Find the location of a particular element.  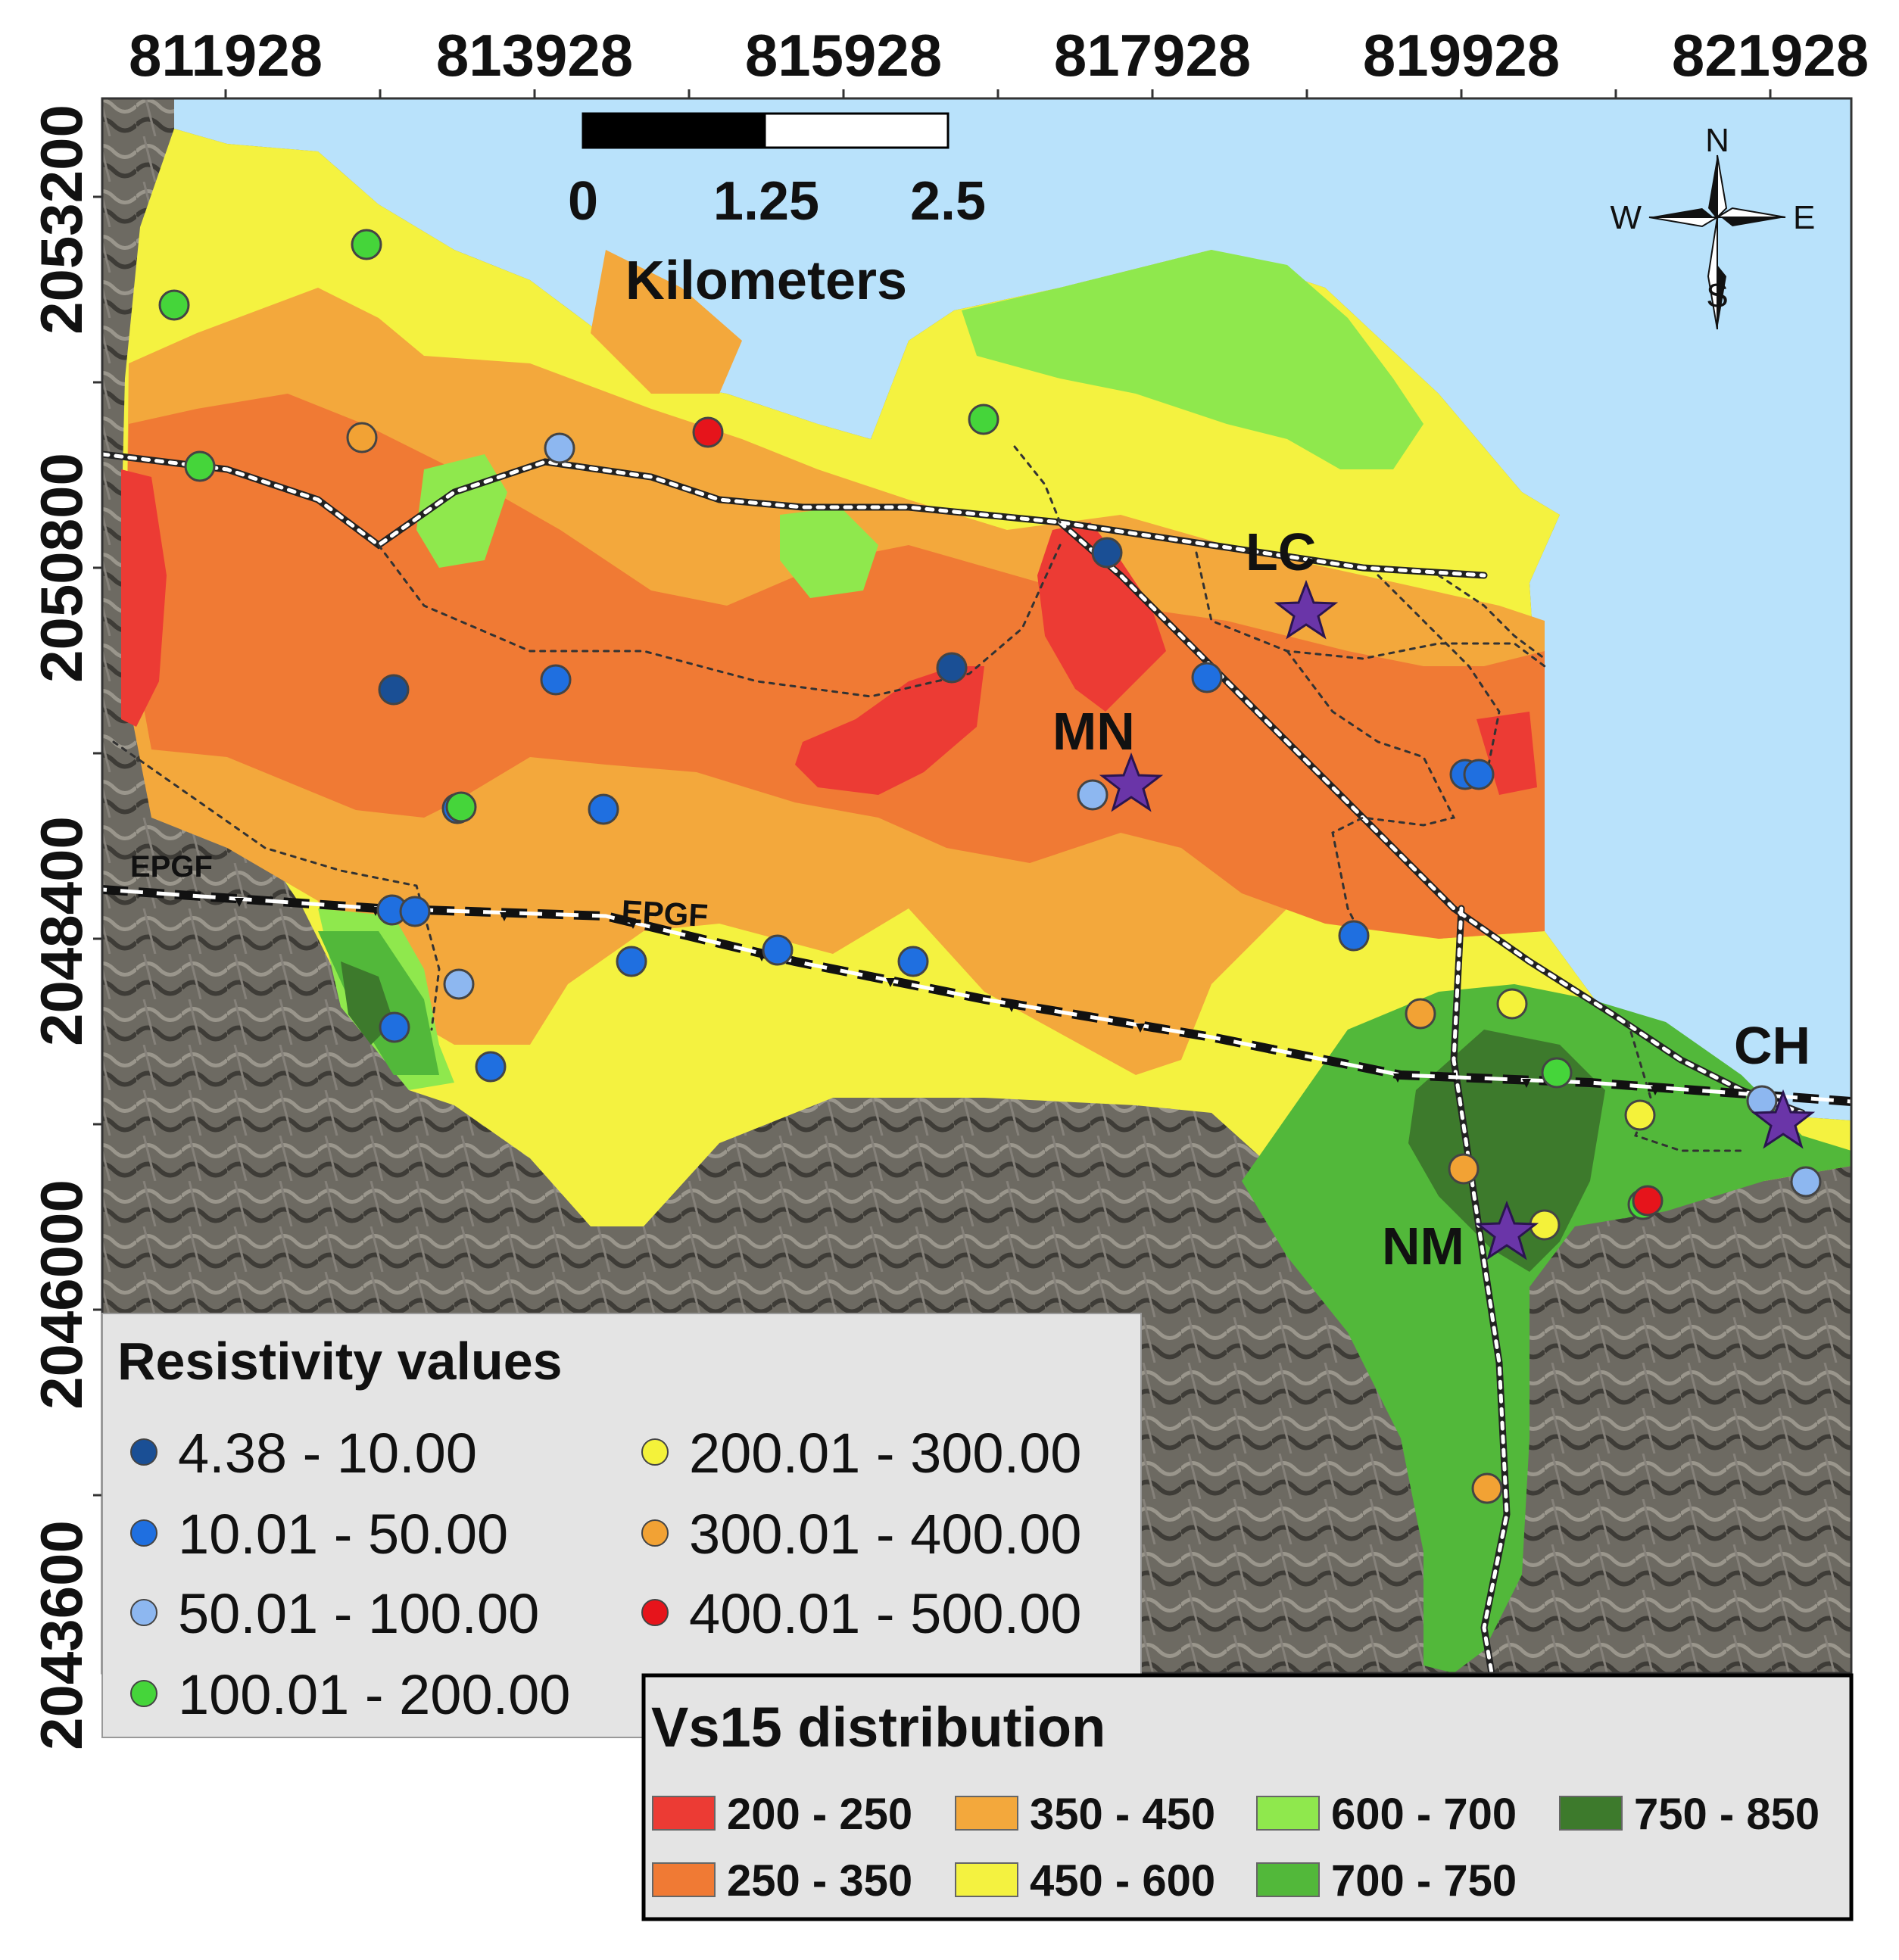

site-star-ch is located at coordinates (1783, 1119).